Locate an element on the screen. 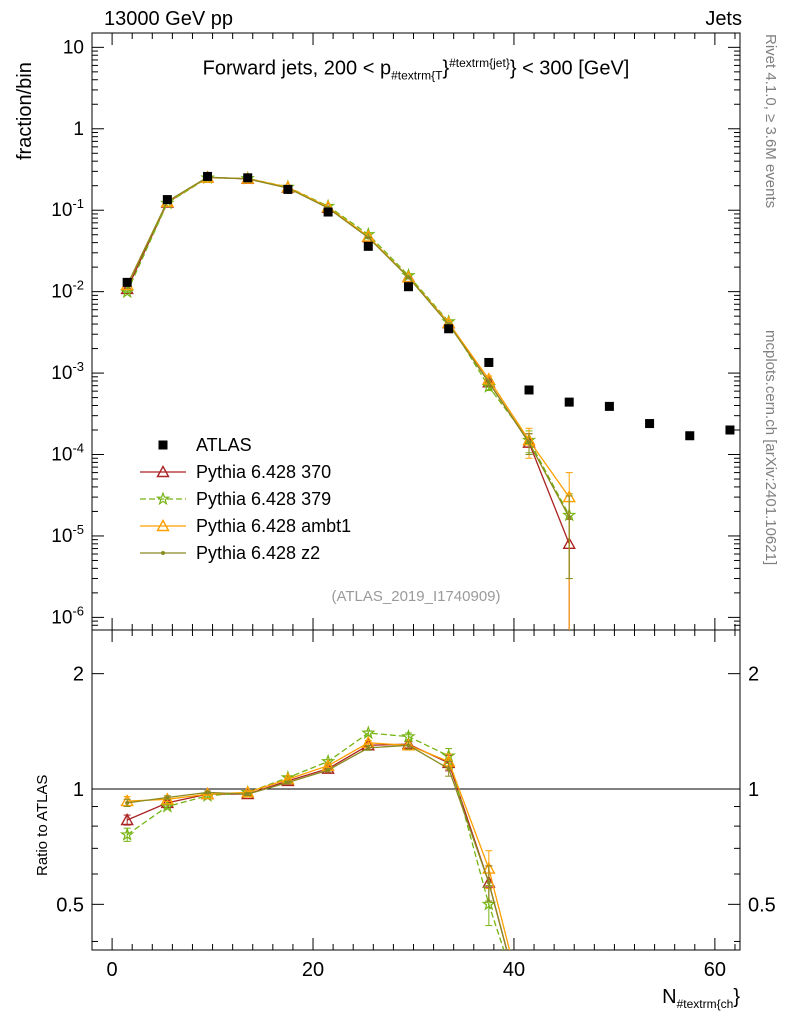  legend-label: Pythia 6.428 ambt1 is located at coordinates (273, 526).